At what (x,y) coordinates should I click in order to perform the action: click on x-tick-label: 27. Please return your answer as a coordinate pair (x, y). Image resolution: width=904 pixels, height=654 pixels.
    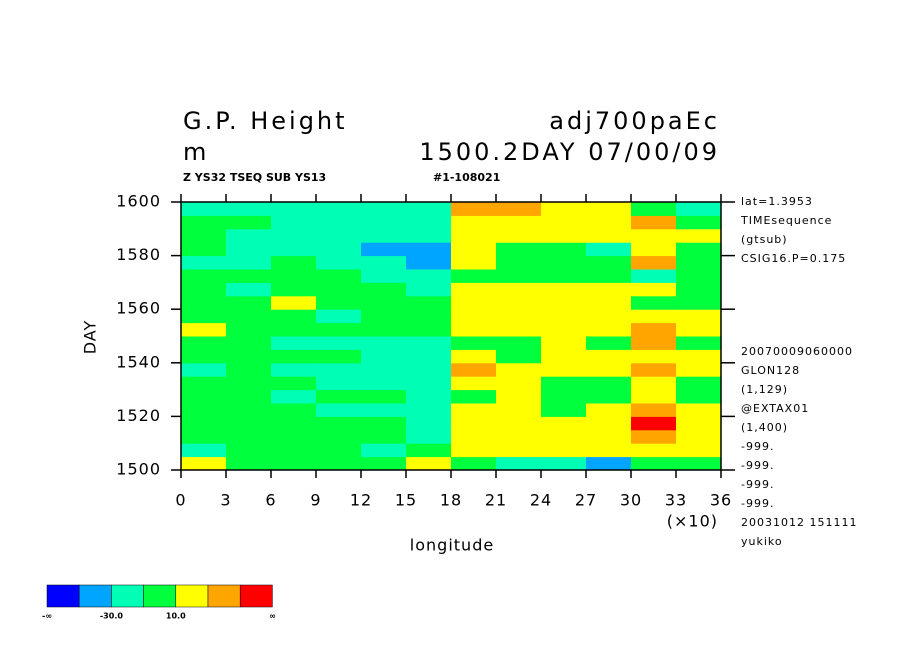
    Looking at the image, I should click on (586, 500).